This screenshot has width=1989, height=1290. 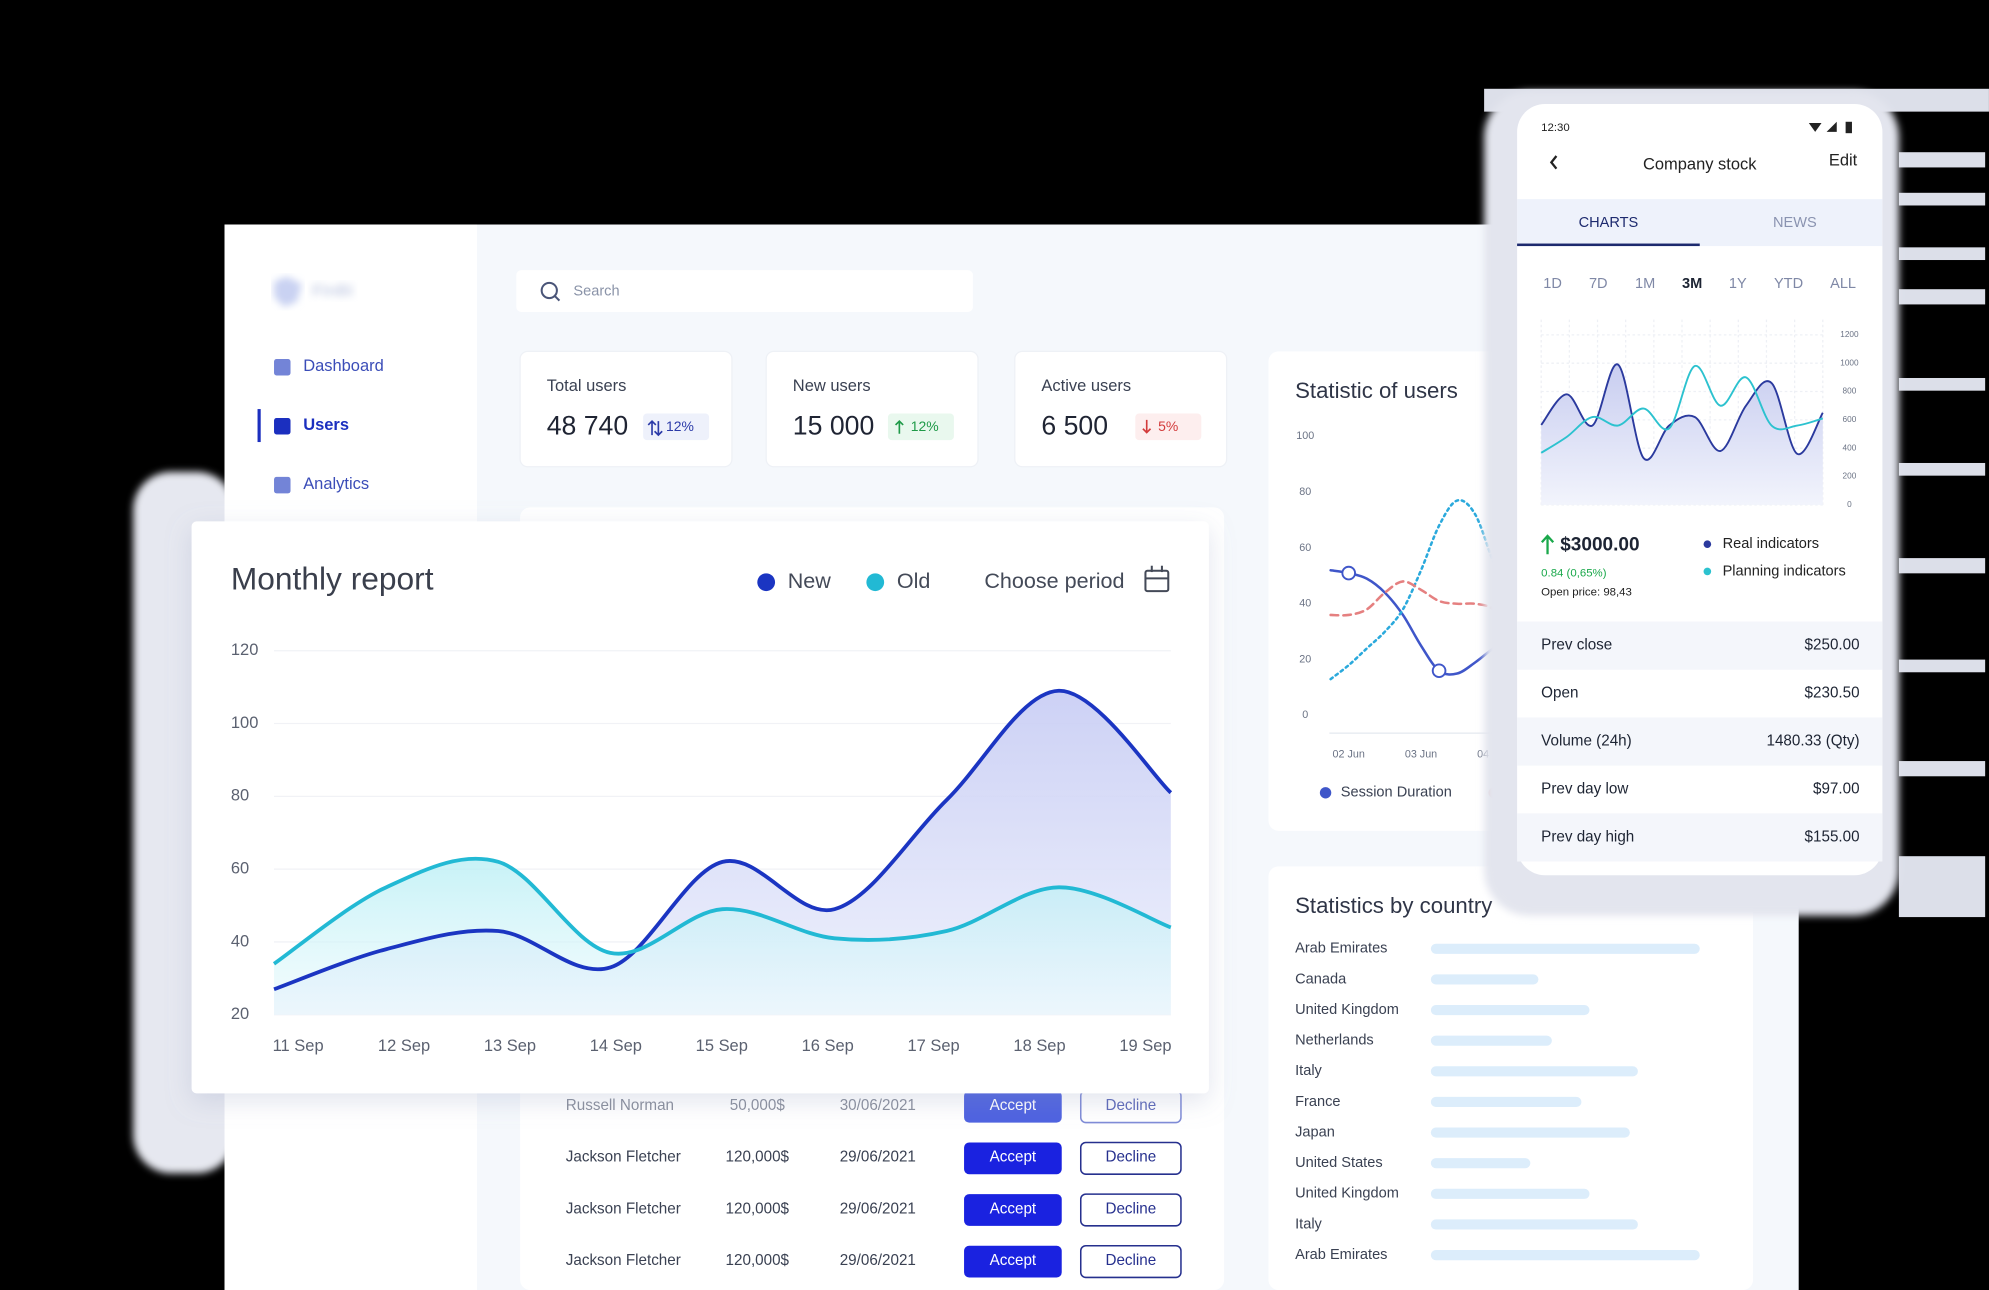 What do you see at coordinates (1599, 544) in the screenshot?
I see `price: $3000.00` at bounding box center [1599, 544].